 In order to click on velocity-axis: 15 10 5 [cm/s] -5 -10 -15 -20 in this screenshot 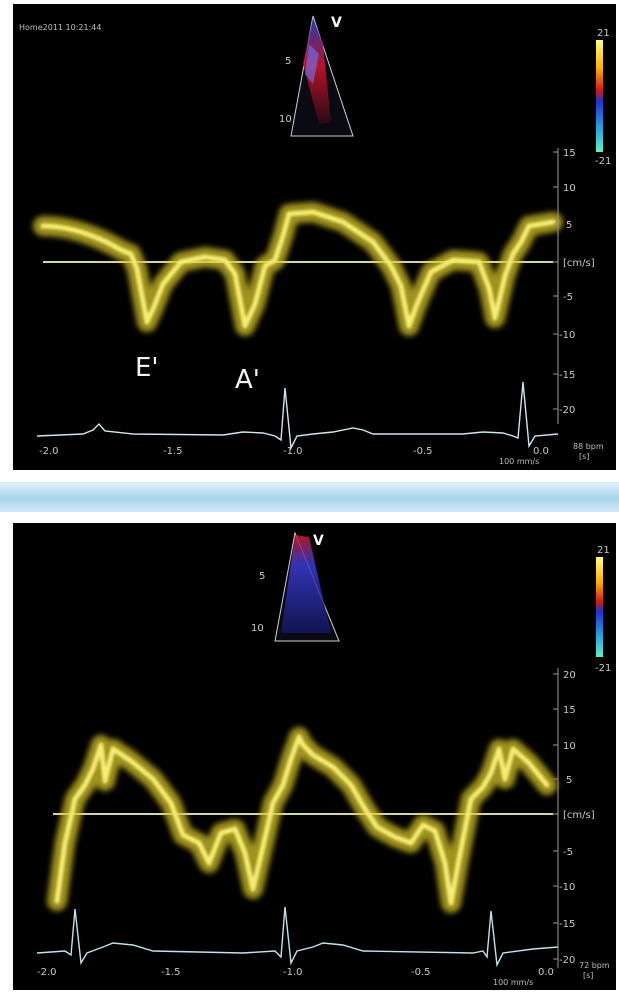, I will do `click(574, 286)`.